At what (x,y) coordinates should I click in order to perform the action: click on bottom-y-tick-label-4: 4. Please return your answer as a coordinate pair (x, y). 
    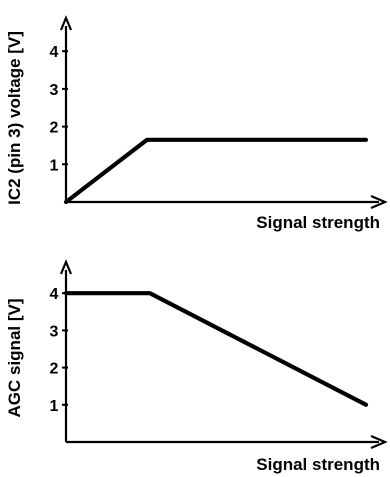
    Looking at the image, I should click on (54, 294).